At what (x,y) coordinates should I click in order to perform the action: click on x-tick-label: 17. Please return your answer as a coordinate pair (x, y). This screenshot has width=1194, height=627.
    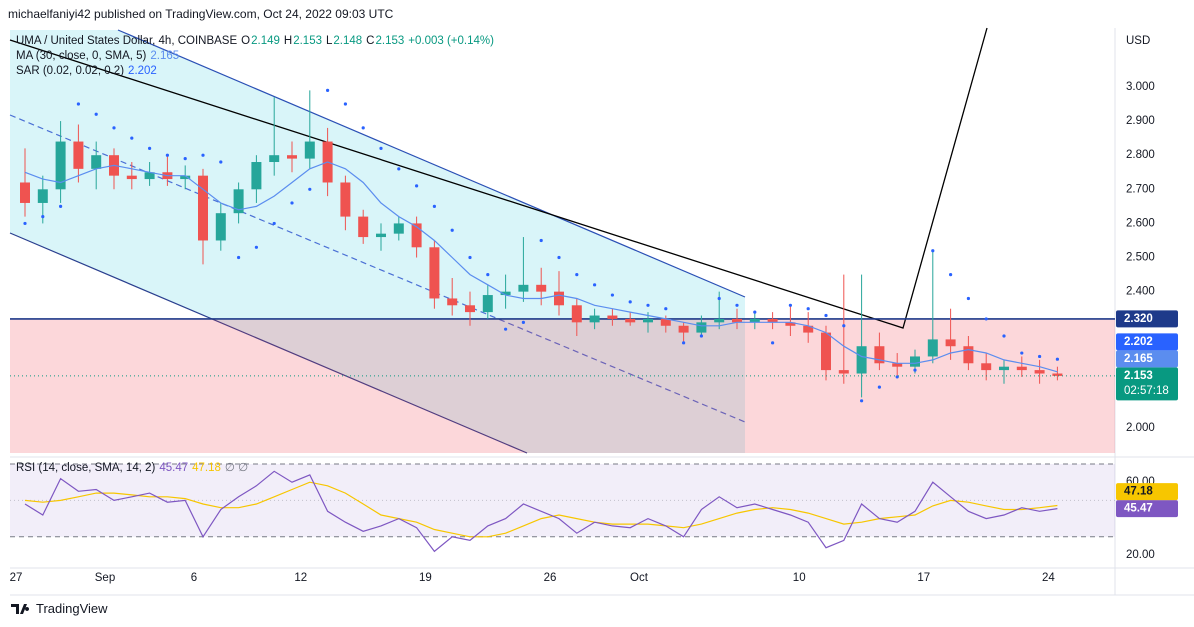
    Looking at the image, I should click on (923, 578).